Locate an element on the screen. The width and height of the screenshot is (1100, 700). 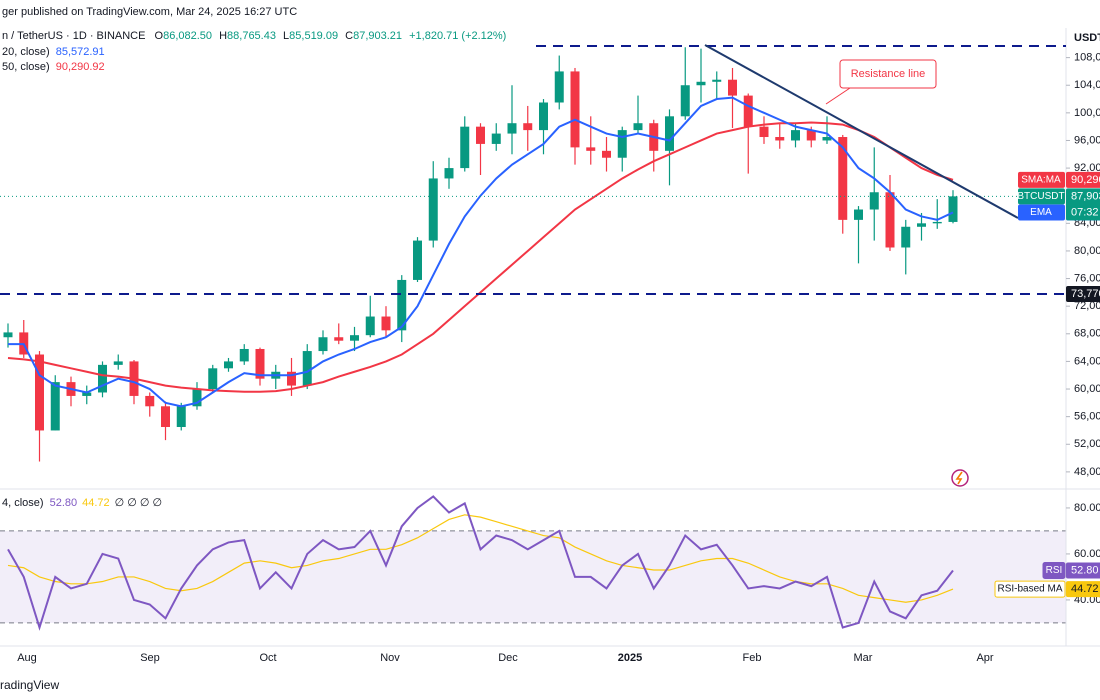
y-tick-label: 68,000 is located at coordinates (1087, 334).